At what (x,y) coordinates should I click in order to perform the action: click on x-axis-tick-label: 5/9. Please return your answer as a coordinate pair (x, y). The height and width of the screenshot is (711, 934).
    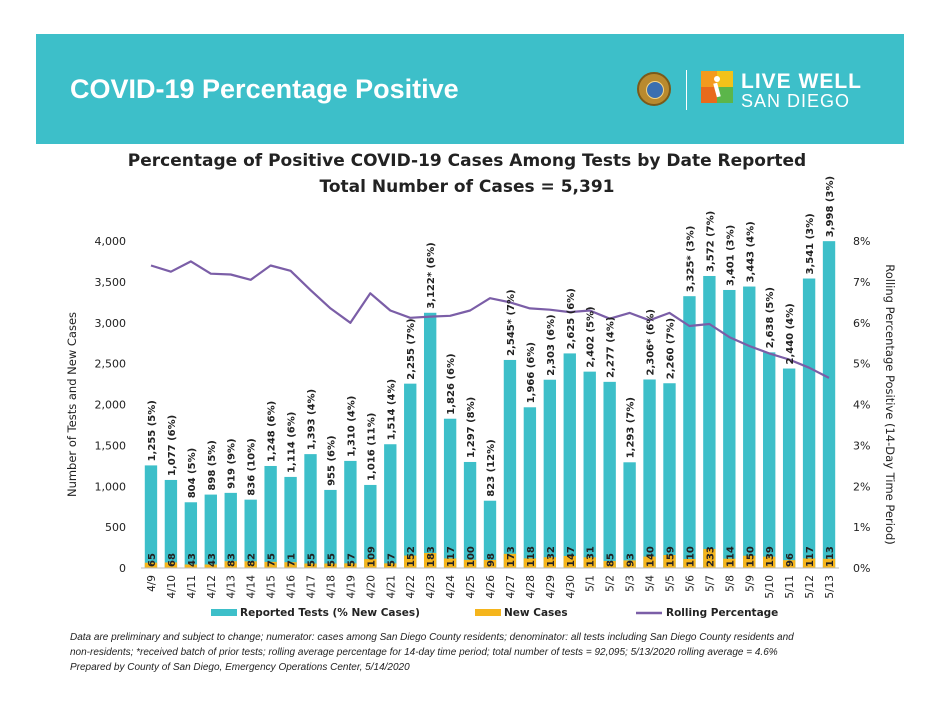
    Looking at the image, I should click on (750, 583).